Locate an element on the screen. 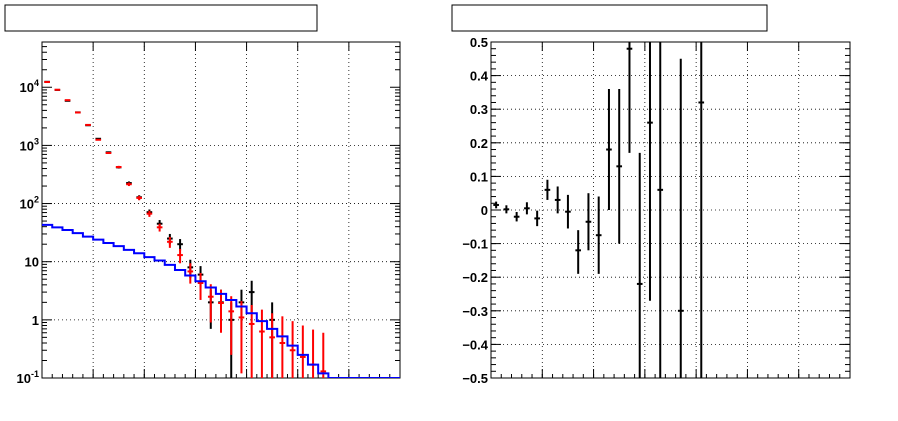 The image size is (898, 421). y-tick-label: 0.4 is located at coordinates (479, 76).